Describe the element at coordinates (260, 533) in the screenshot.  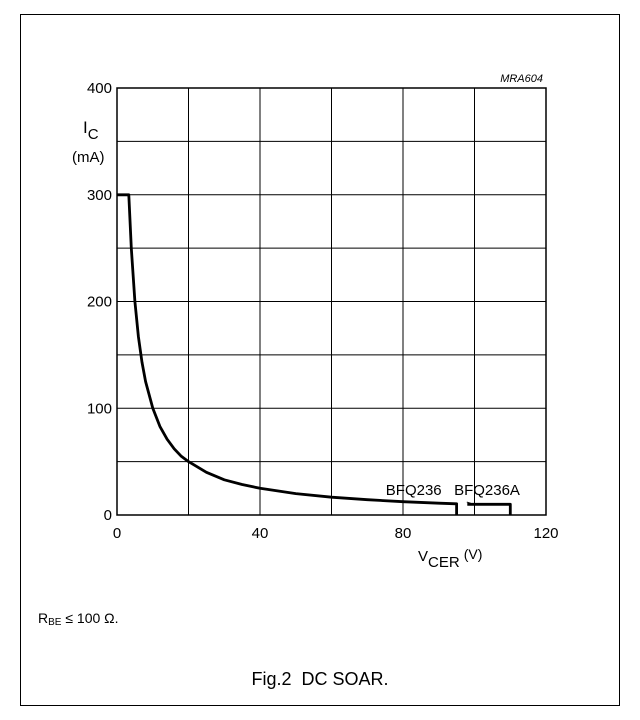
I see `x-tick-label: 40` at that location.